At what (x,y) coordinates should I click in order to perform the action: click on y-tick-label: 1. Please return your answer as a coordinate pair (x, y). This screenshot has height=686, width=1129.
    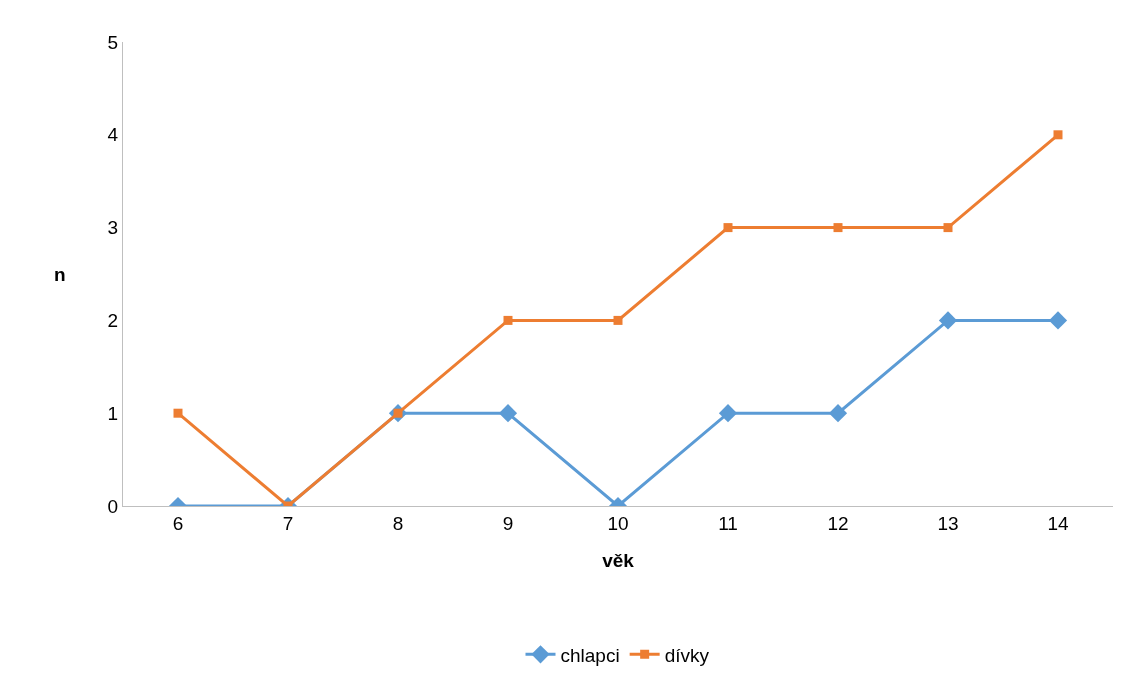
    Looking at the image, I should click on (113, 413).